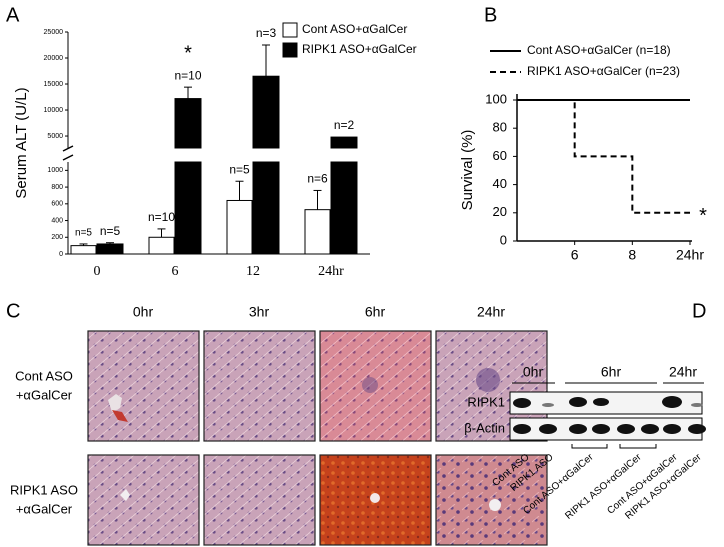 The width and height of the screenshot is (724, 547). Describe the element at coordinates (13, 15) in the screenshot. I see `panel-letter: A` at that location.